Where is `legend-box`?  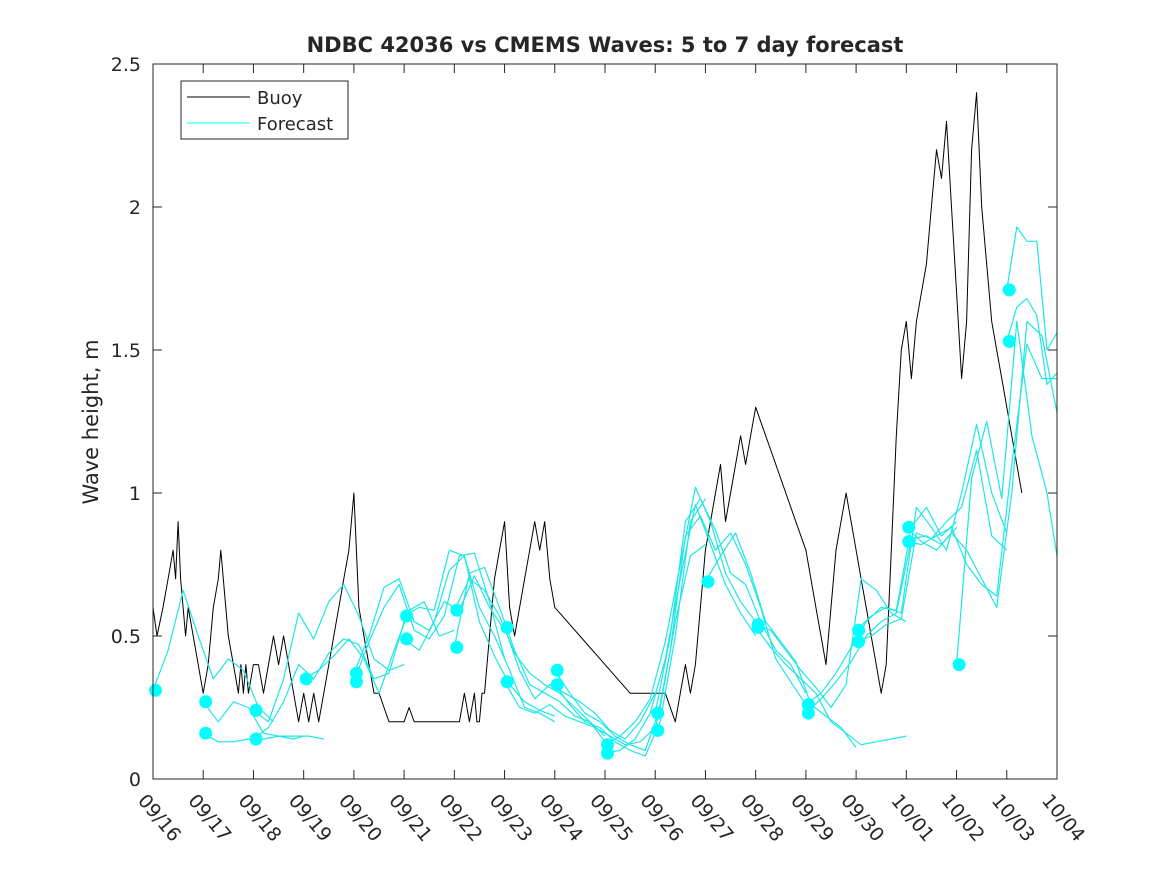 legend-box is located at coordinates (264, 110).